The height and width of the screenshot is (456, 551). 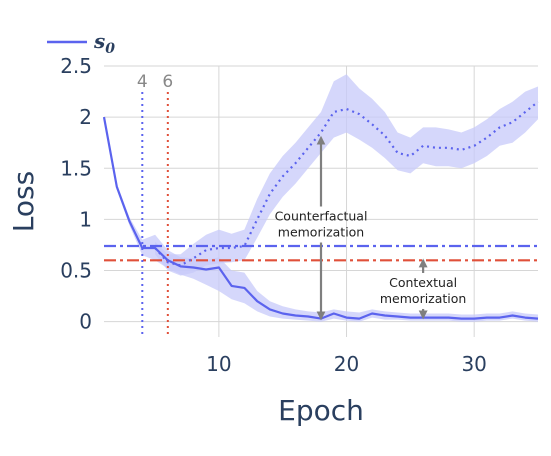 What do you see at coordinates (218, 364) in the screenshot?
I see `x-tick-label: 10` at bounding box center [218, 364].